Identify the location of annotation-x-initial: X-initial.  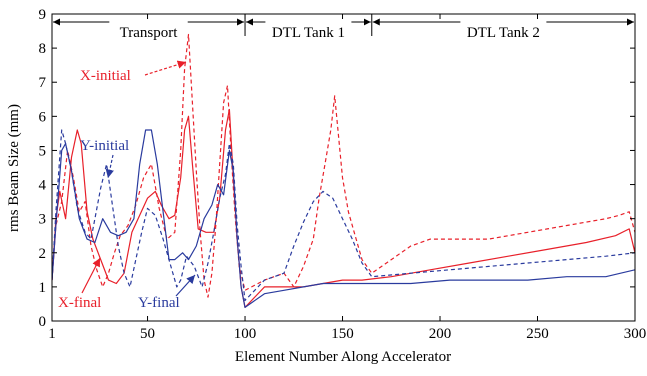
(105, 76).